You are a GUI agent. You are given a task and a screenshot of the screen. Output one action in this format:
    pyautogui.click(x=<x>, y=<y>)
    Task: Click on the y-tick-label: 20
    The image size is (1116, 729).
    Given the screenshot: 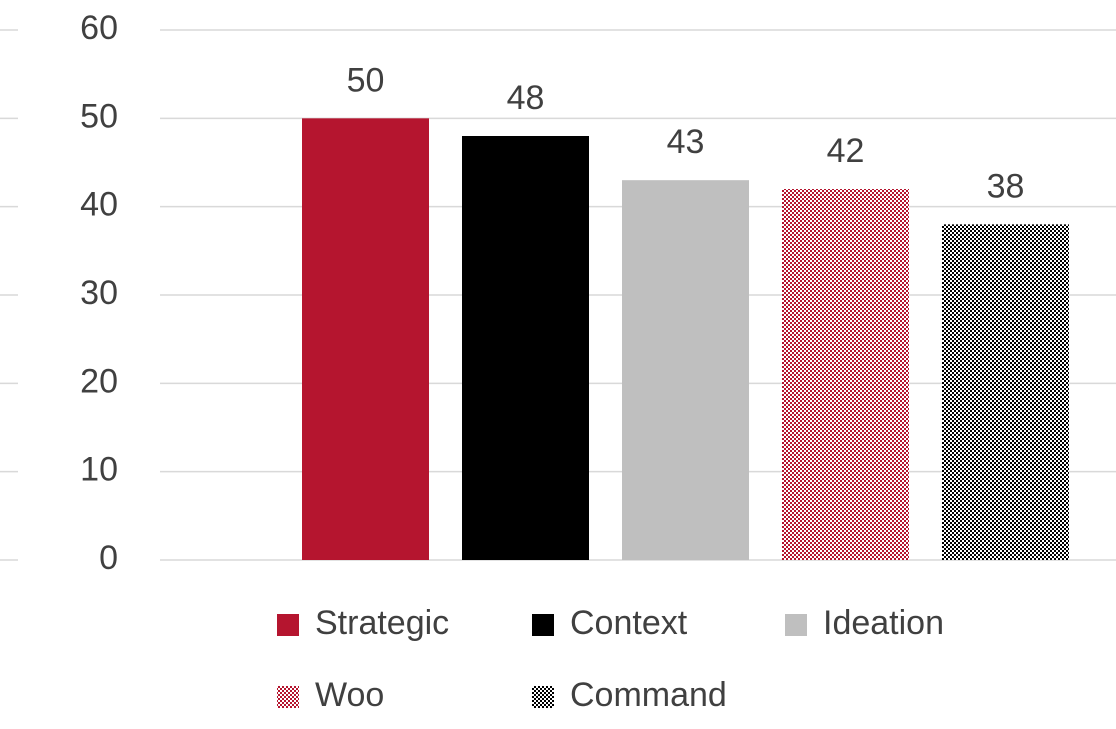 What is the action you would take?
    pyautogui.click(x=99, y=381)
    